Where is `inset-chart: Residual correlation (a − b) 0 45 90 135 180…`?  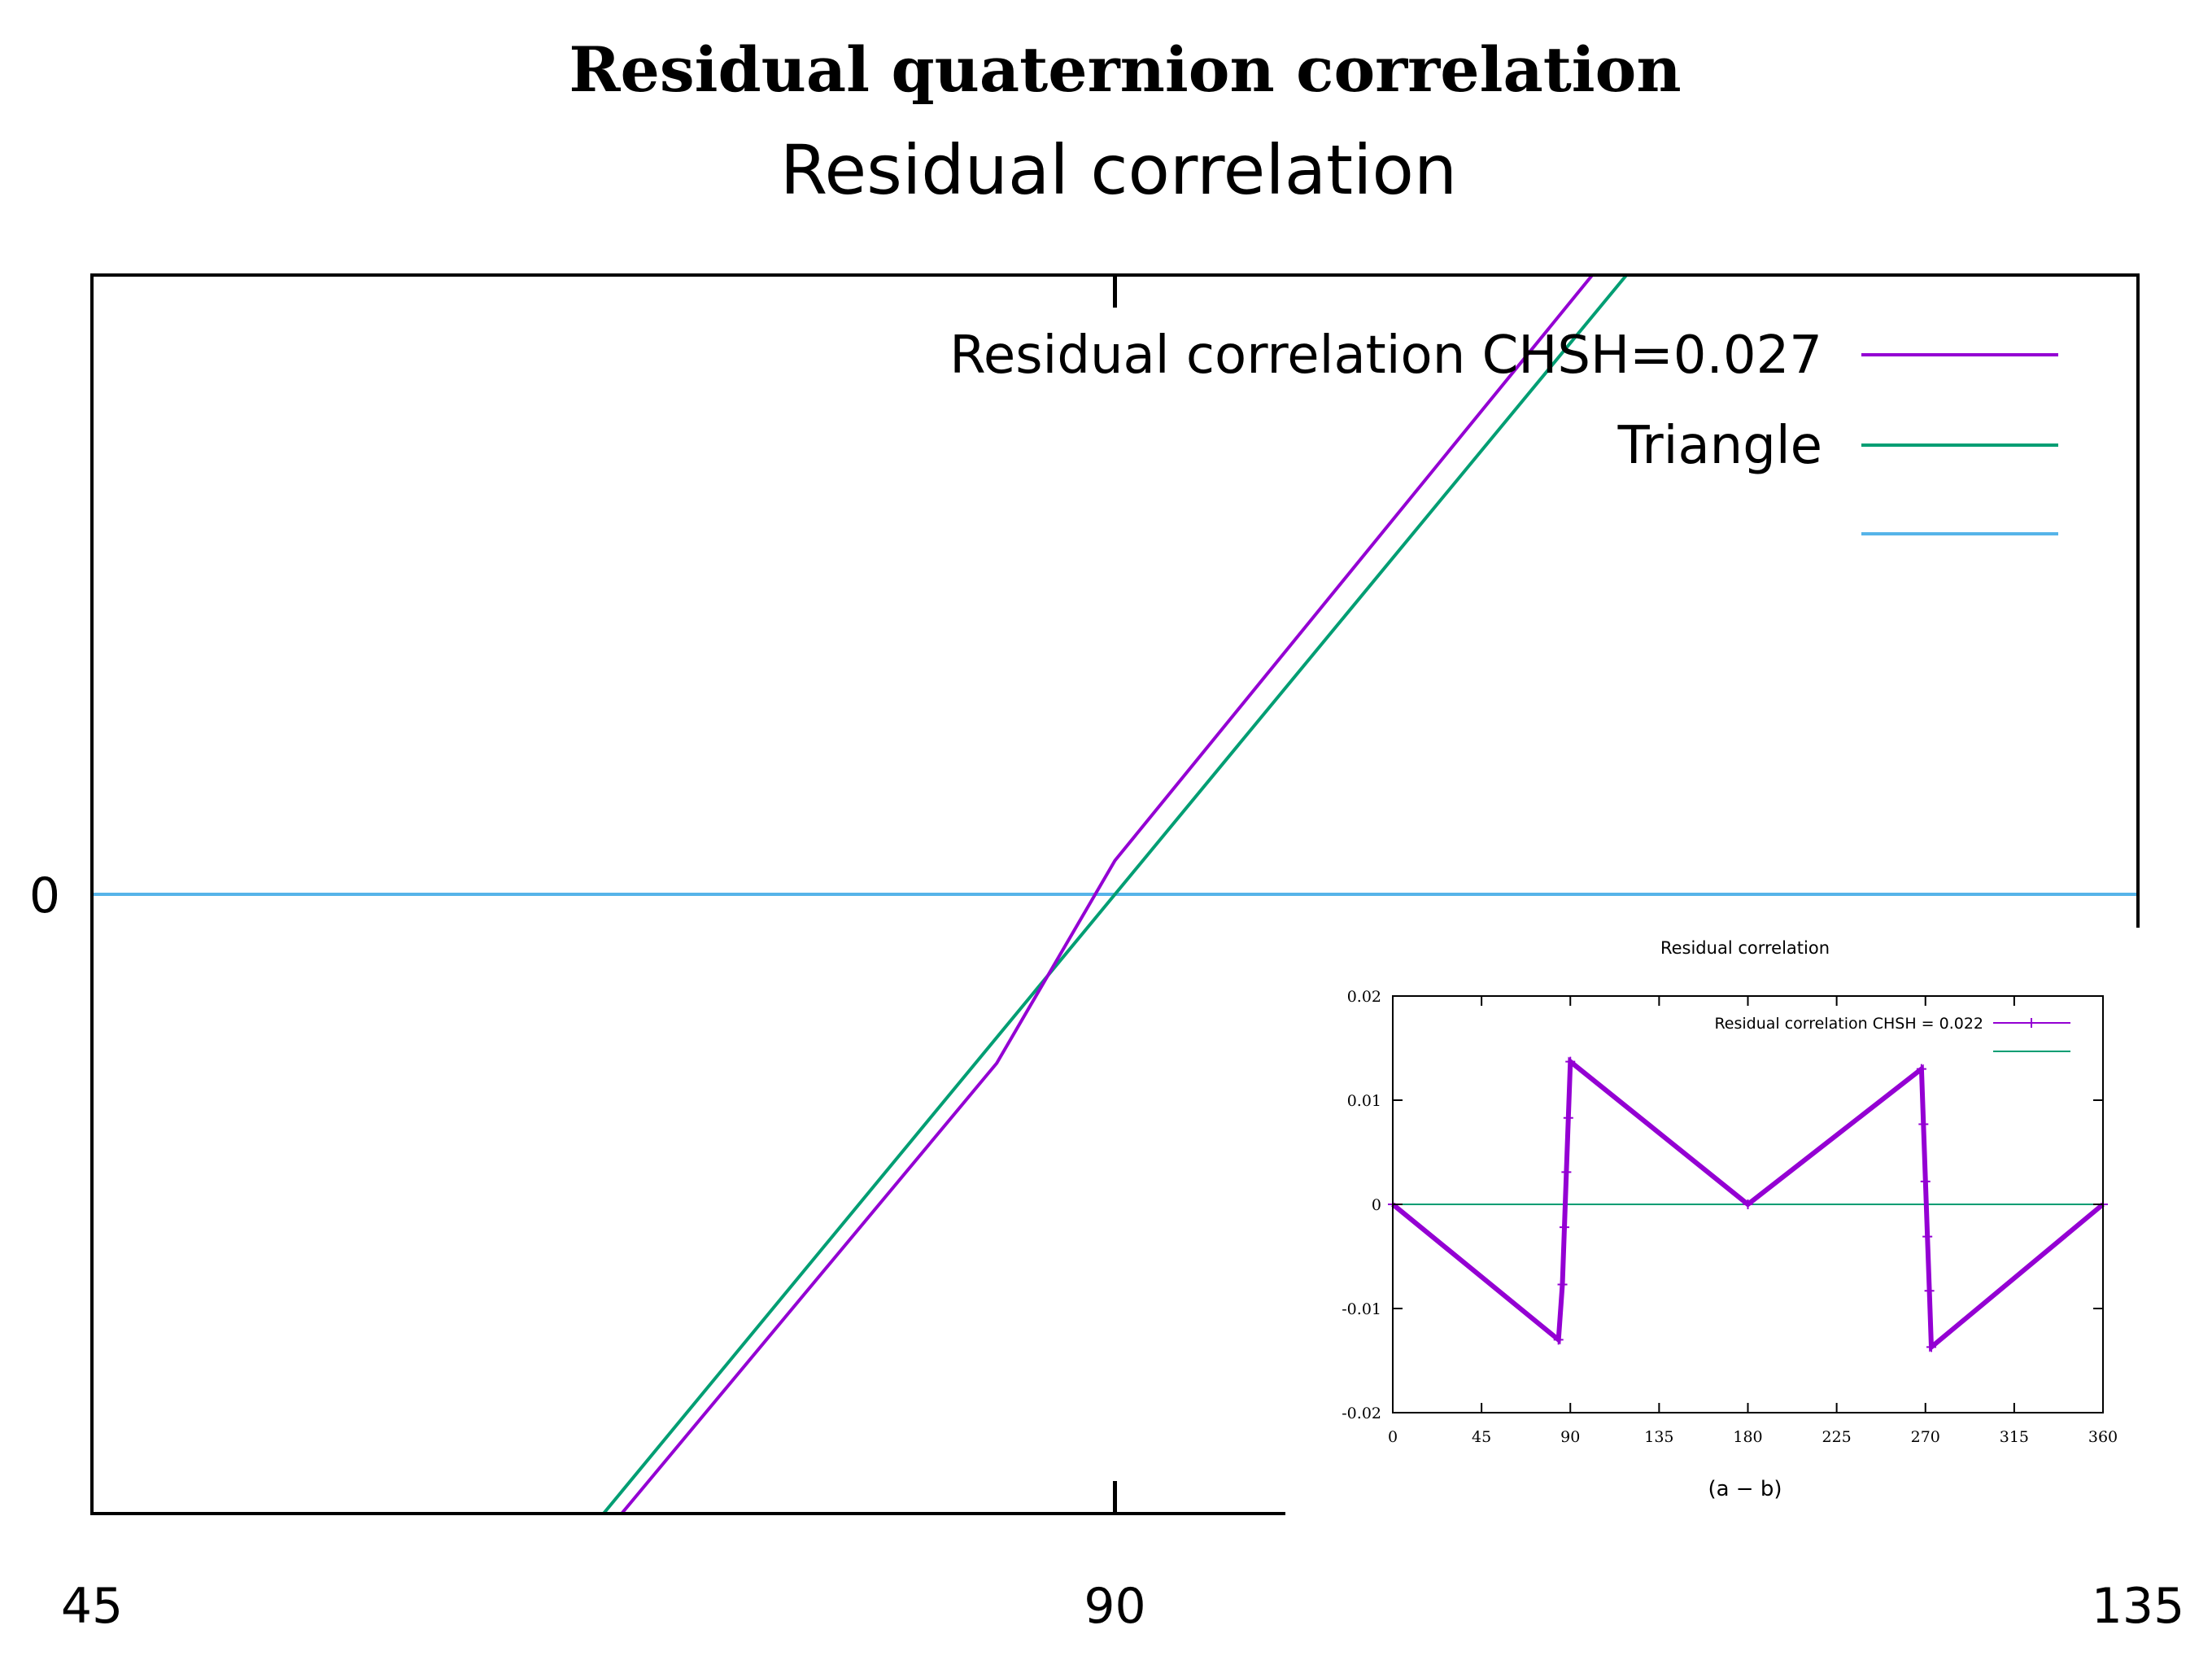
inset-chart: Residual correlation (a − b) 0 45 90 135 180… is located at coordinates (1725, 1225).